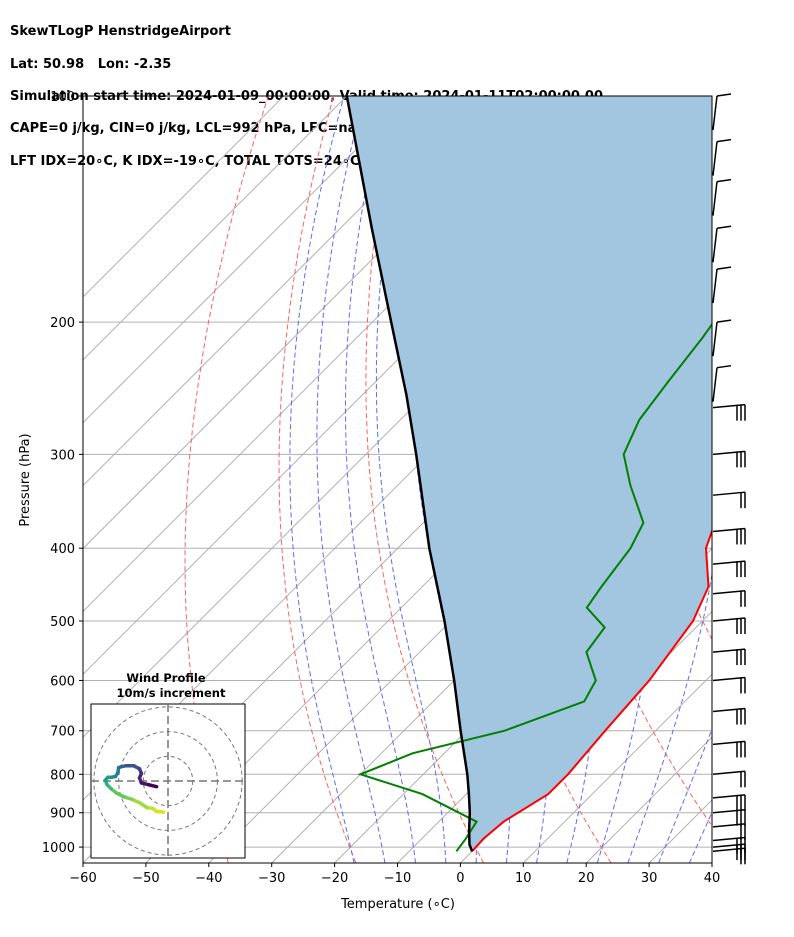  Describe the element at coordinates (712, 878) in the screenshot. I see `x-tick-label: 40` at that location.